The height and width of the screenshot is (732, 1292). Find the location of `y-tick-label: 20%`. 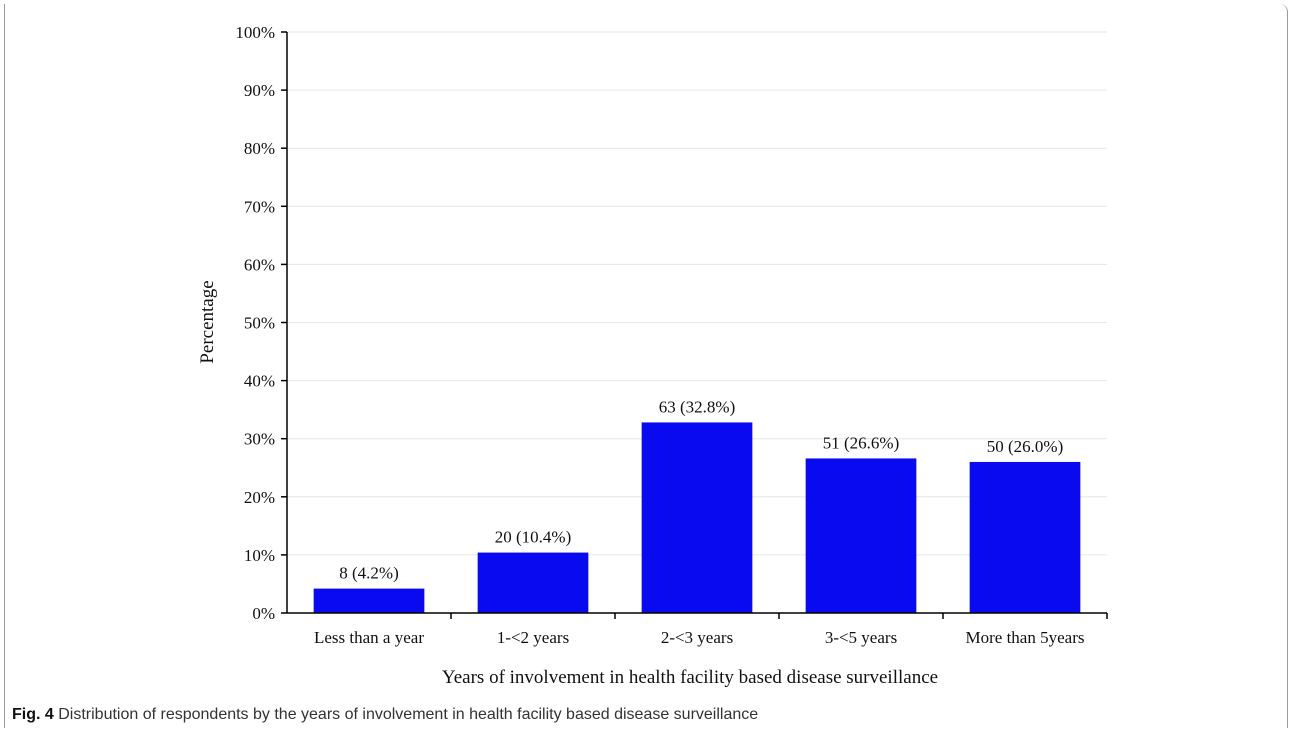

y-tick-label: 20% is located at coordinates (259, 497).